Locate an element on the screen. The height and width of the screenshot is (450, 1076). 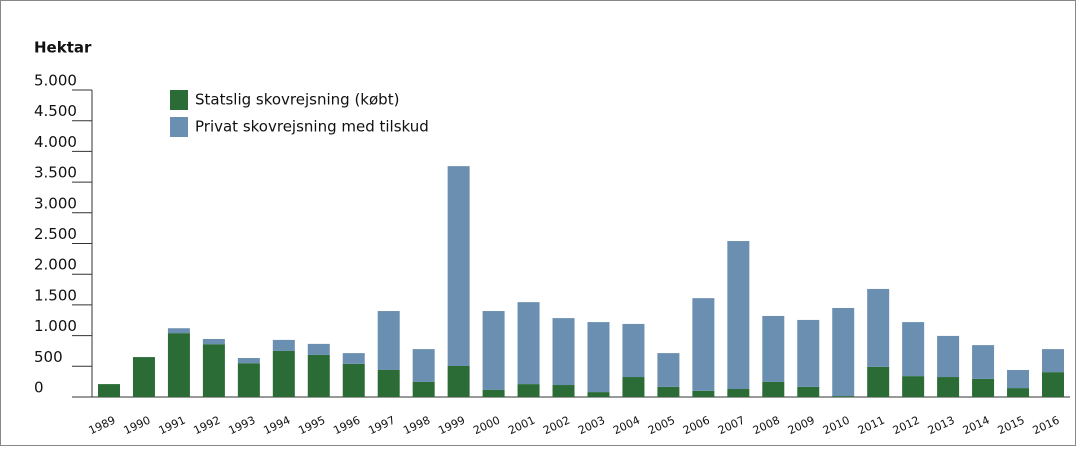
y-tick-label: 1.500 is located at coordinates (55, 295).